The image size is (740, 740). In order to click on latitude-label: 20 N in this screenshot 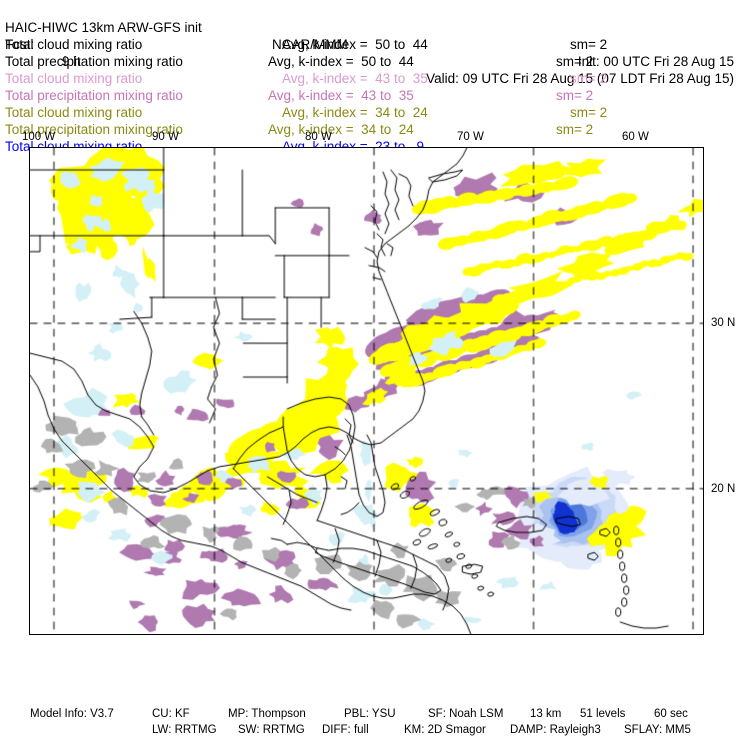, I will do `click(723, 489)`.